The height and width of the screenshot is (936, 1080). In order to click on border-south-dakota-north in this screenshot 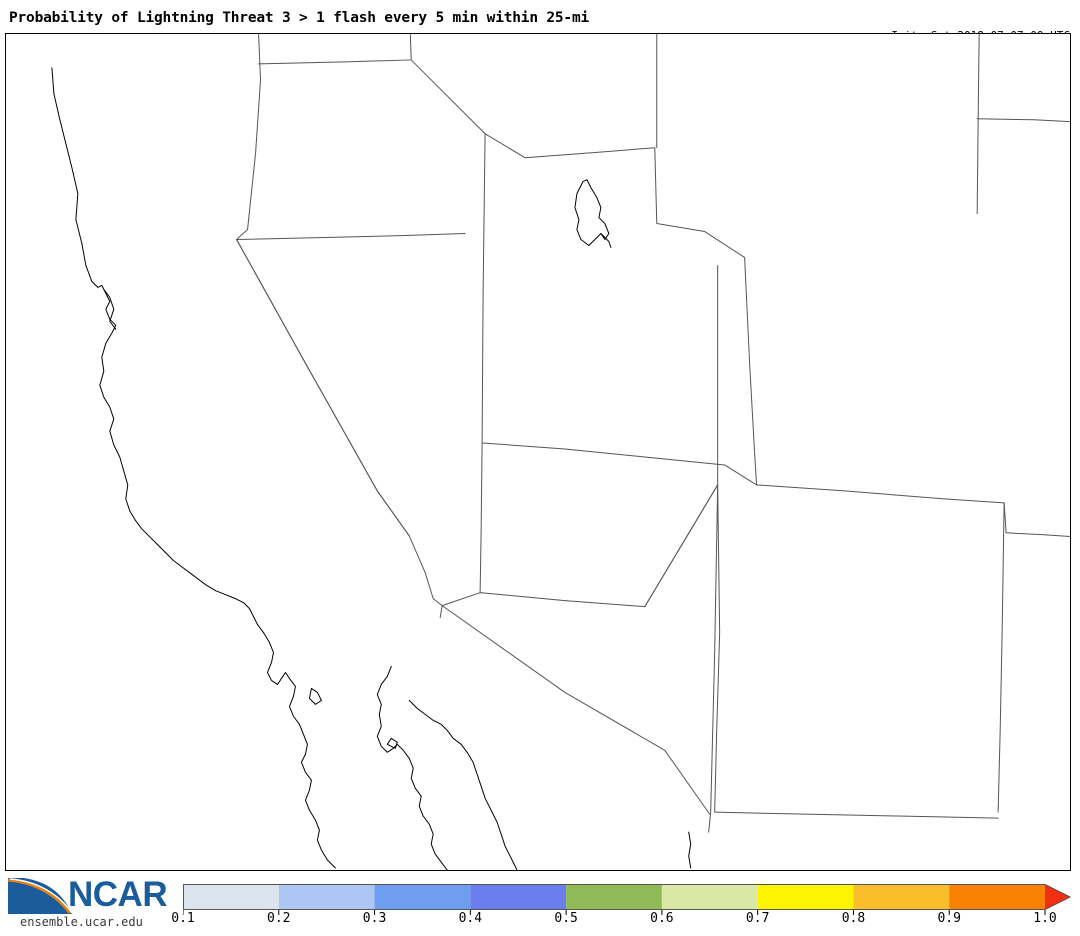, I will do `click(1023, 120)`.